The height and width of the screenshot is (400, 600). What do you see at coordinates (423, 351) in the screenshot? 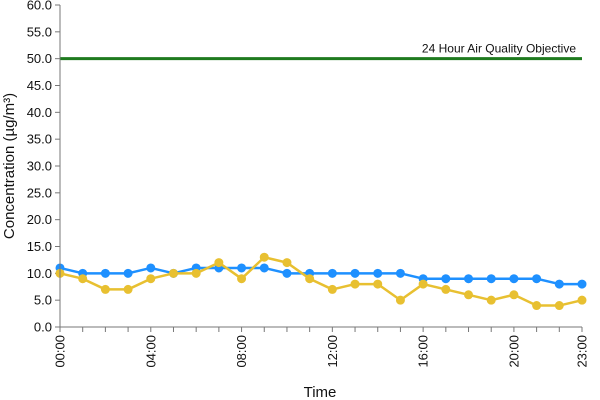
I see `x-tick-label: 16:00` at bounding box center [423, 351].